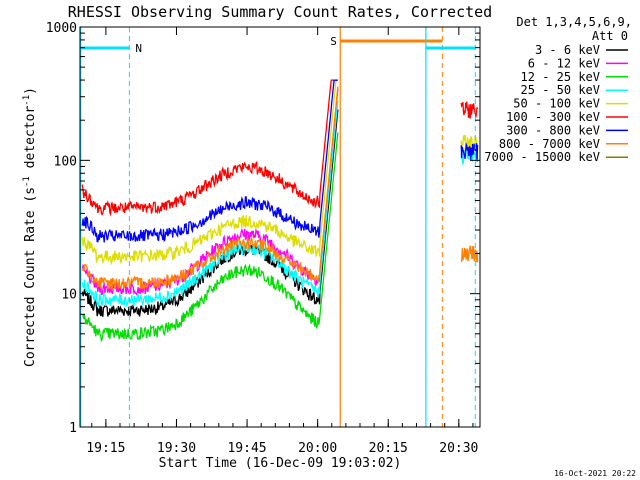 The width and height of the screenshot is (640, 480). What do you see at coordinates (574, 22) in the screenshot?
I see `legend-header-line1: Det 1,3,4,5,6,9,` at bounding box center [574, 22].